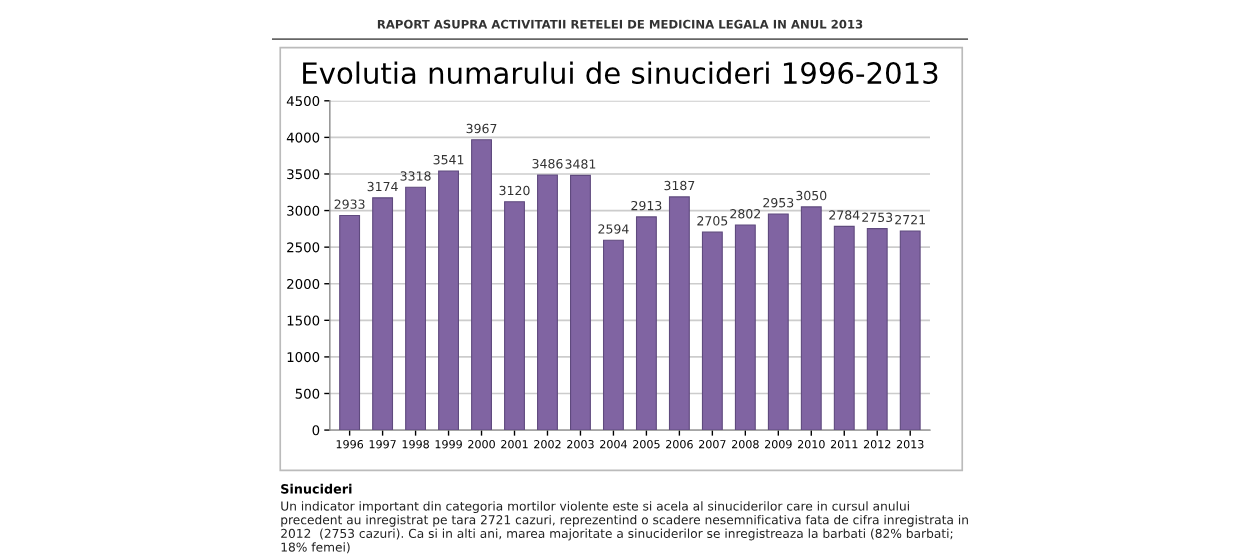  I want to click on chart-title: Evolutia numarului de sinucideri 1996-2013, so click(620, 73).